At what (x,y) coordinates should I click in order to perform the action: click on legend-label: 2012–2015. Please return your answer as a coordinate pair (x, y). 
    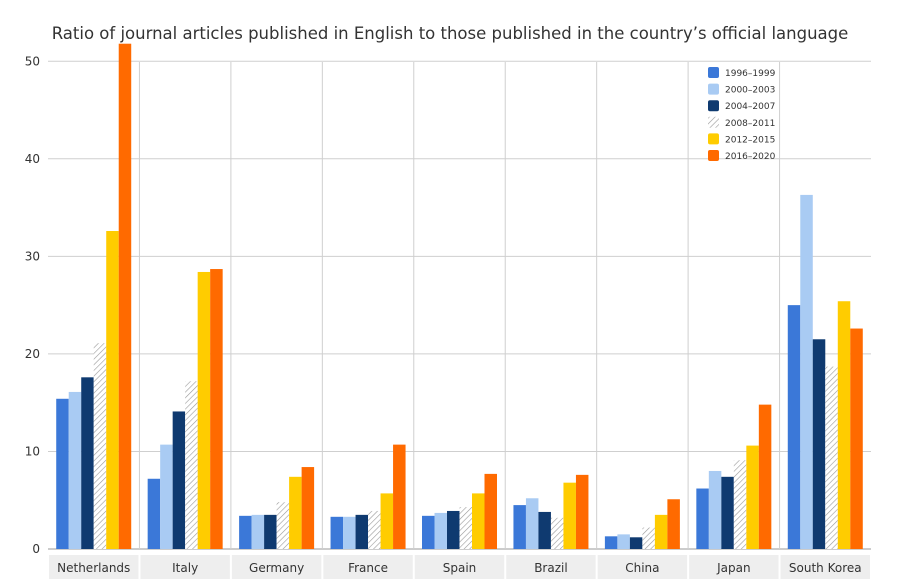
    Looking at the image, I should click on (750, 140).